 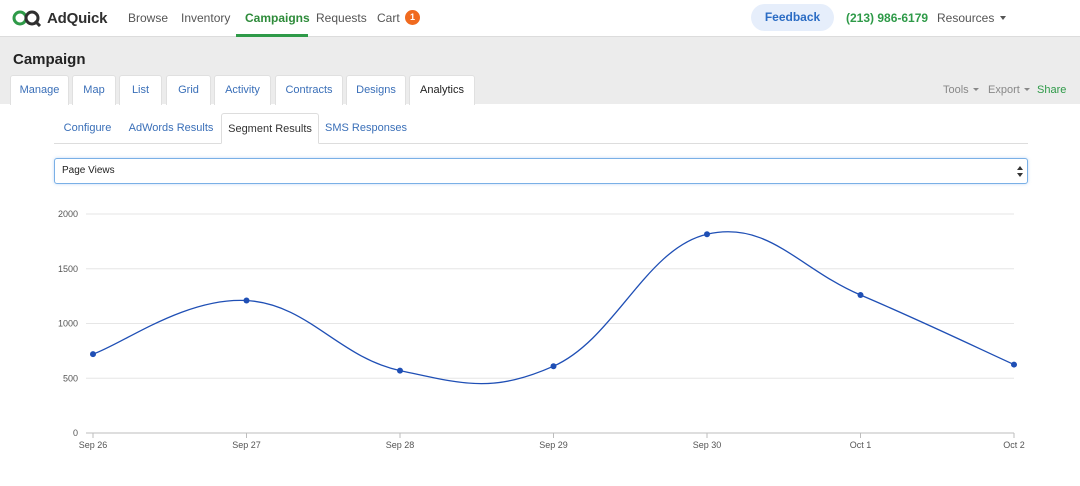 What do you see at coordinates (49, 59) in the screenshot?
I see `page-title: Campaign` at bounding box center [49, 59].